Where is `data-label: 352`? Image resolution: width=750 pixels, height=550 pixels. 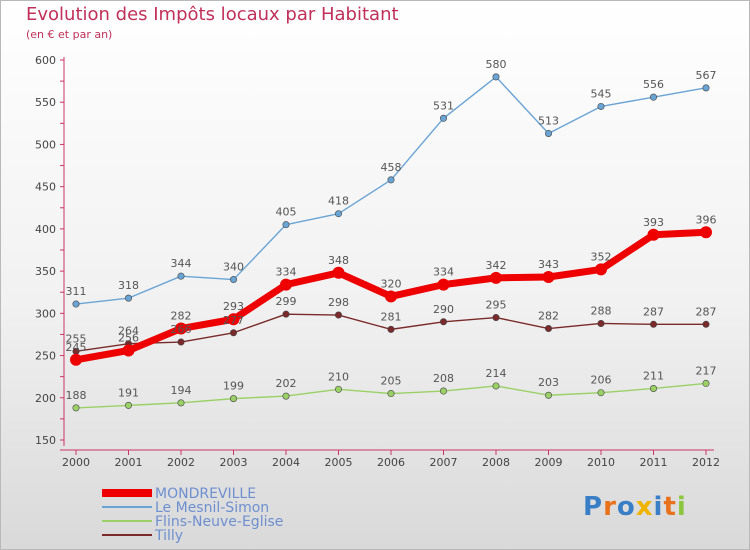
data-label: 352 is located at coordinates (601, 256).